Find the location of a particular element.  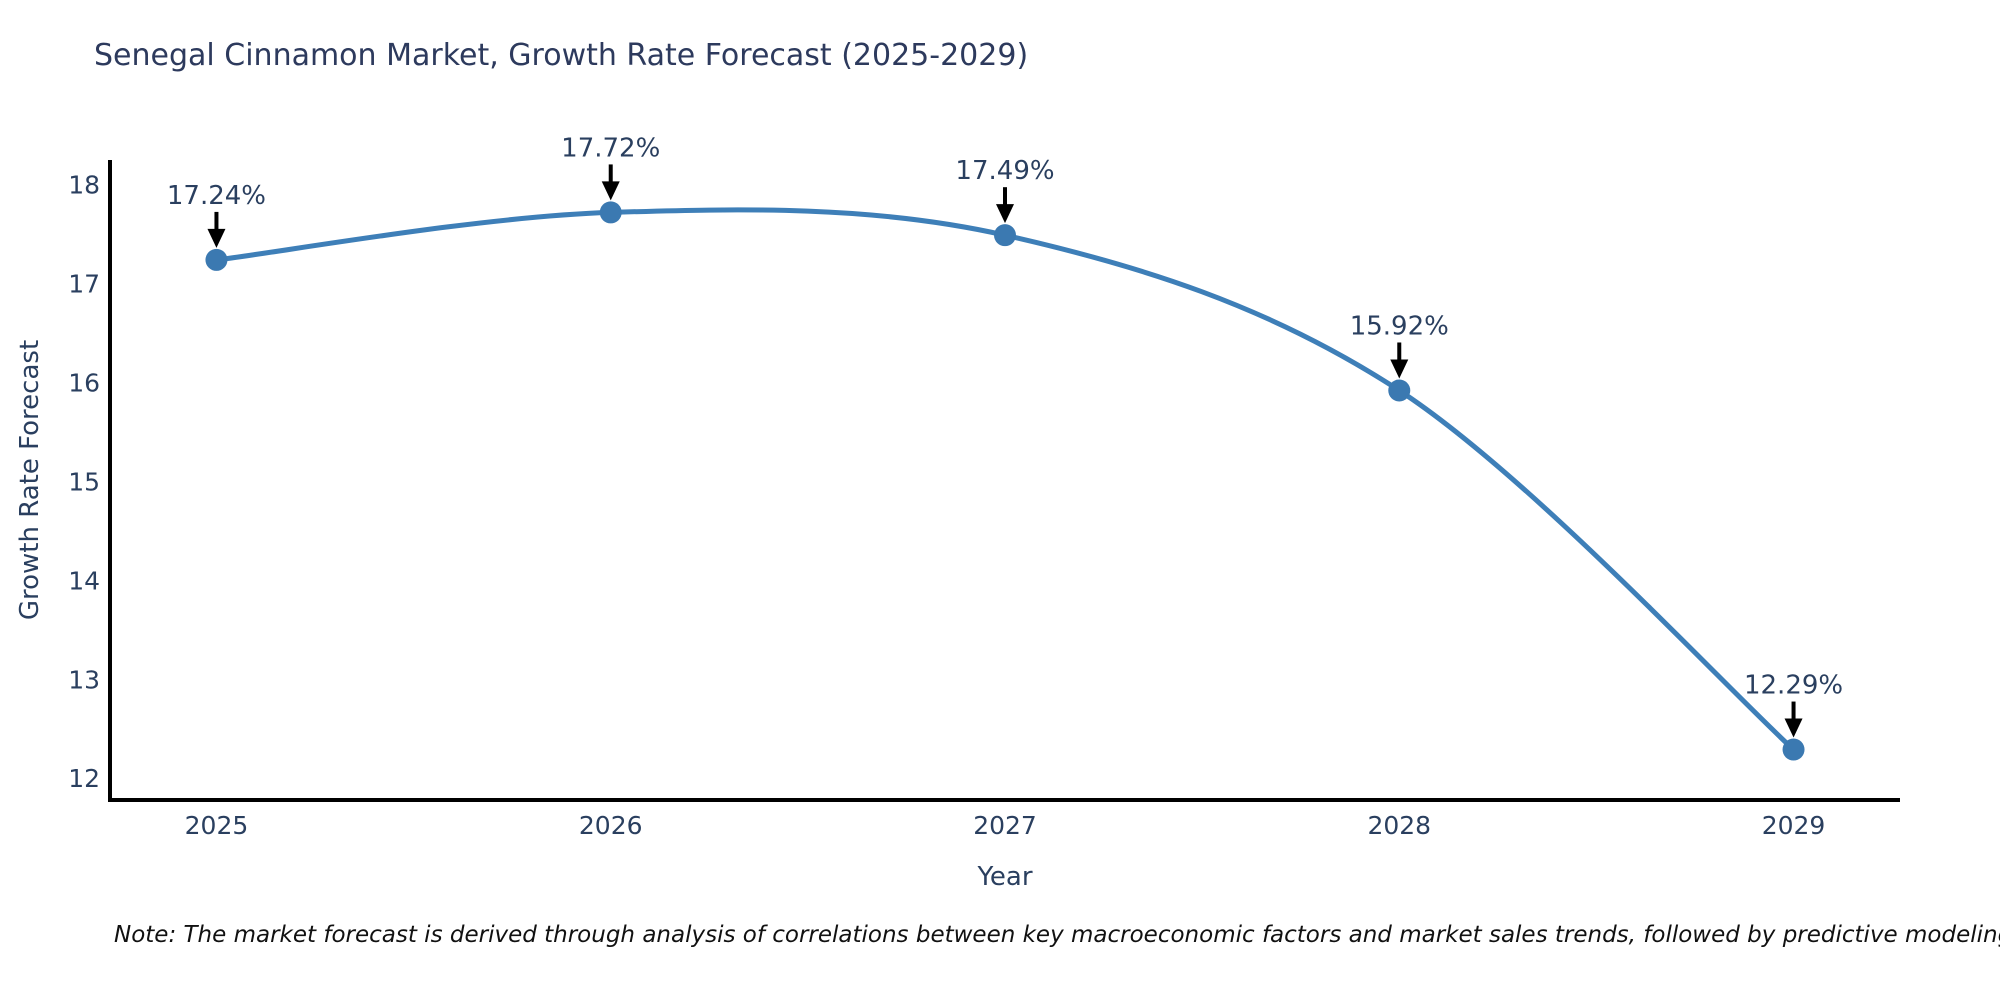

annotation-label: 17.72% is located at coordinates (610, 148).